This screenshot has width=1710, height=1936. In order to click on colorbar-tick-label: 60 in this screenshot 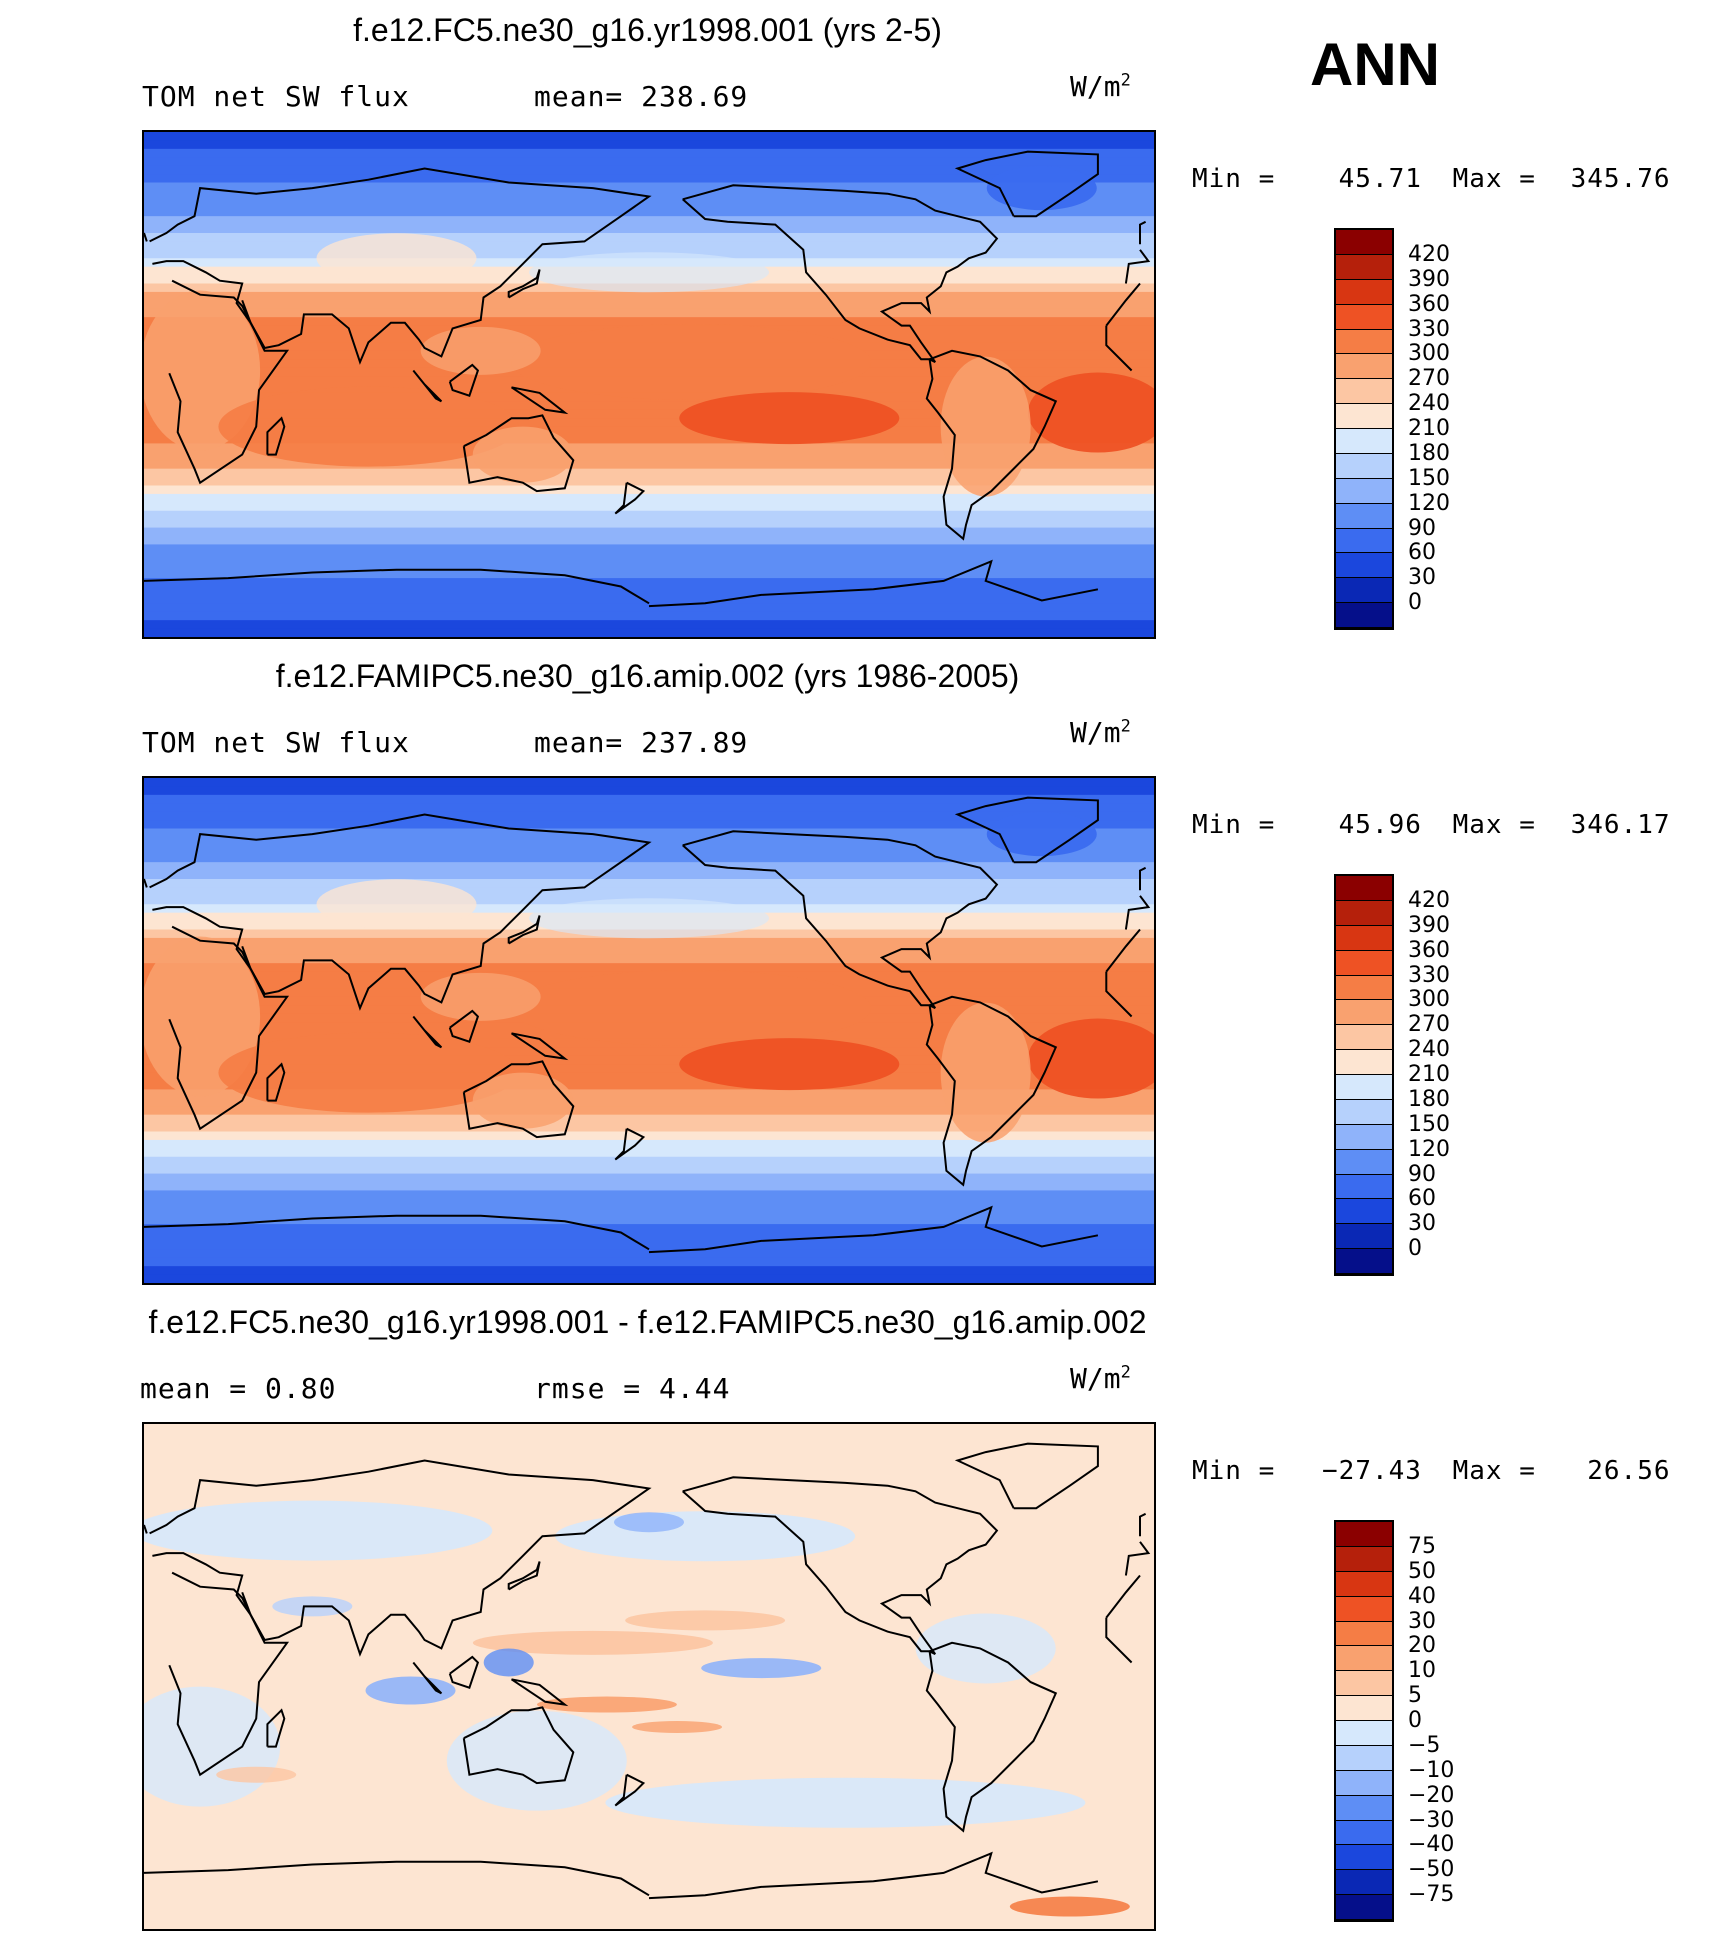, I will do `click(1422, 1199)`.